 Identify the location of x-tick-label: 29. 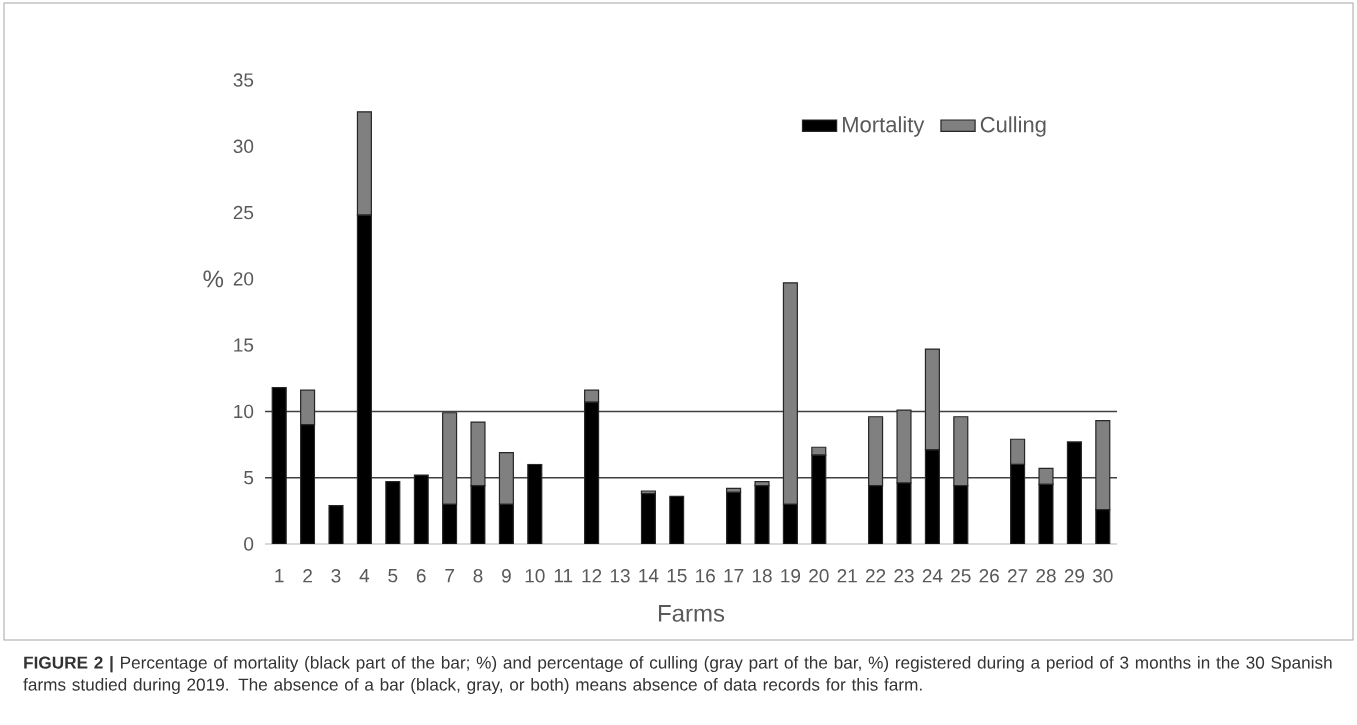
(1074, 576).